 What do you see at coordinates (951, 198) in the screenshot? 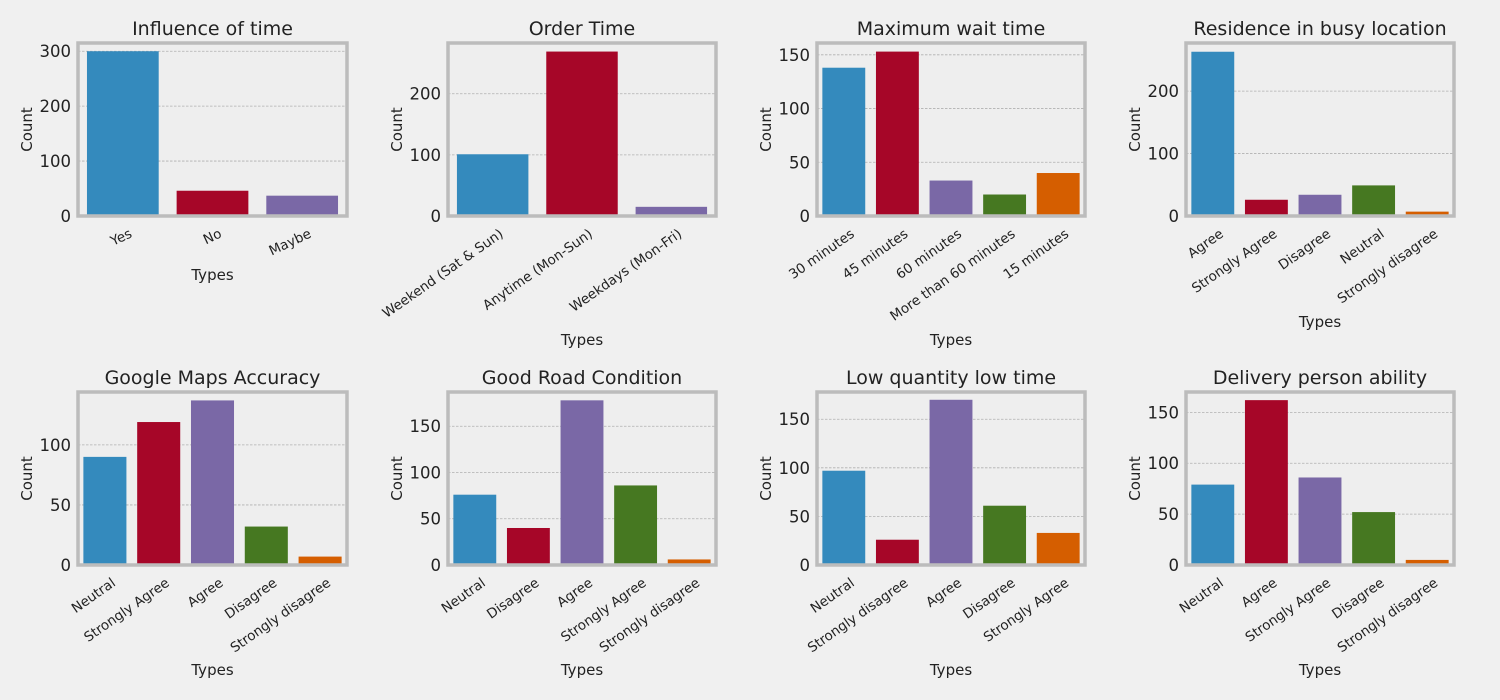
I see `bar-60-minutes` at bounding box center [951, 198].